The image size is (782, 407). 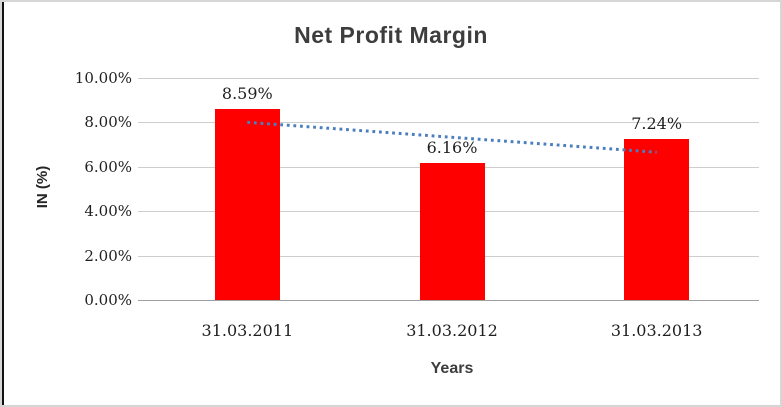 I want to click on y-tick-label: 6.00%, so click(x=108, y=166).